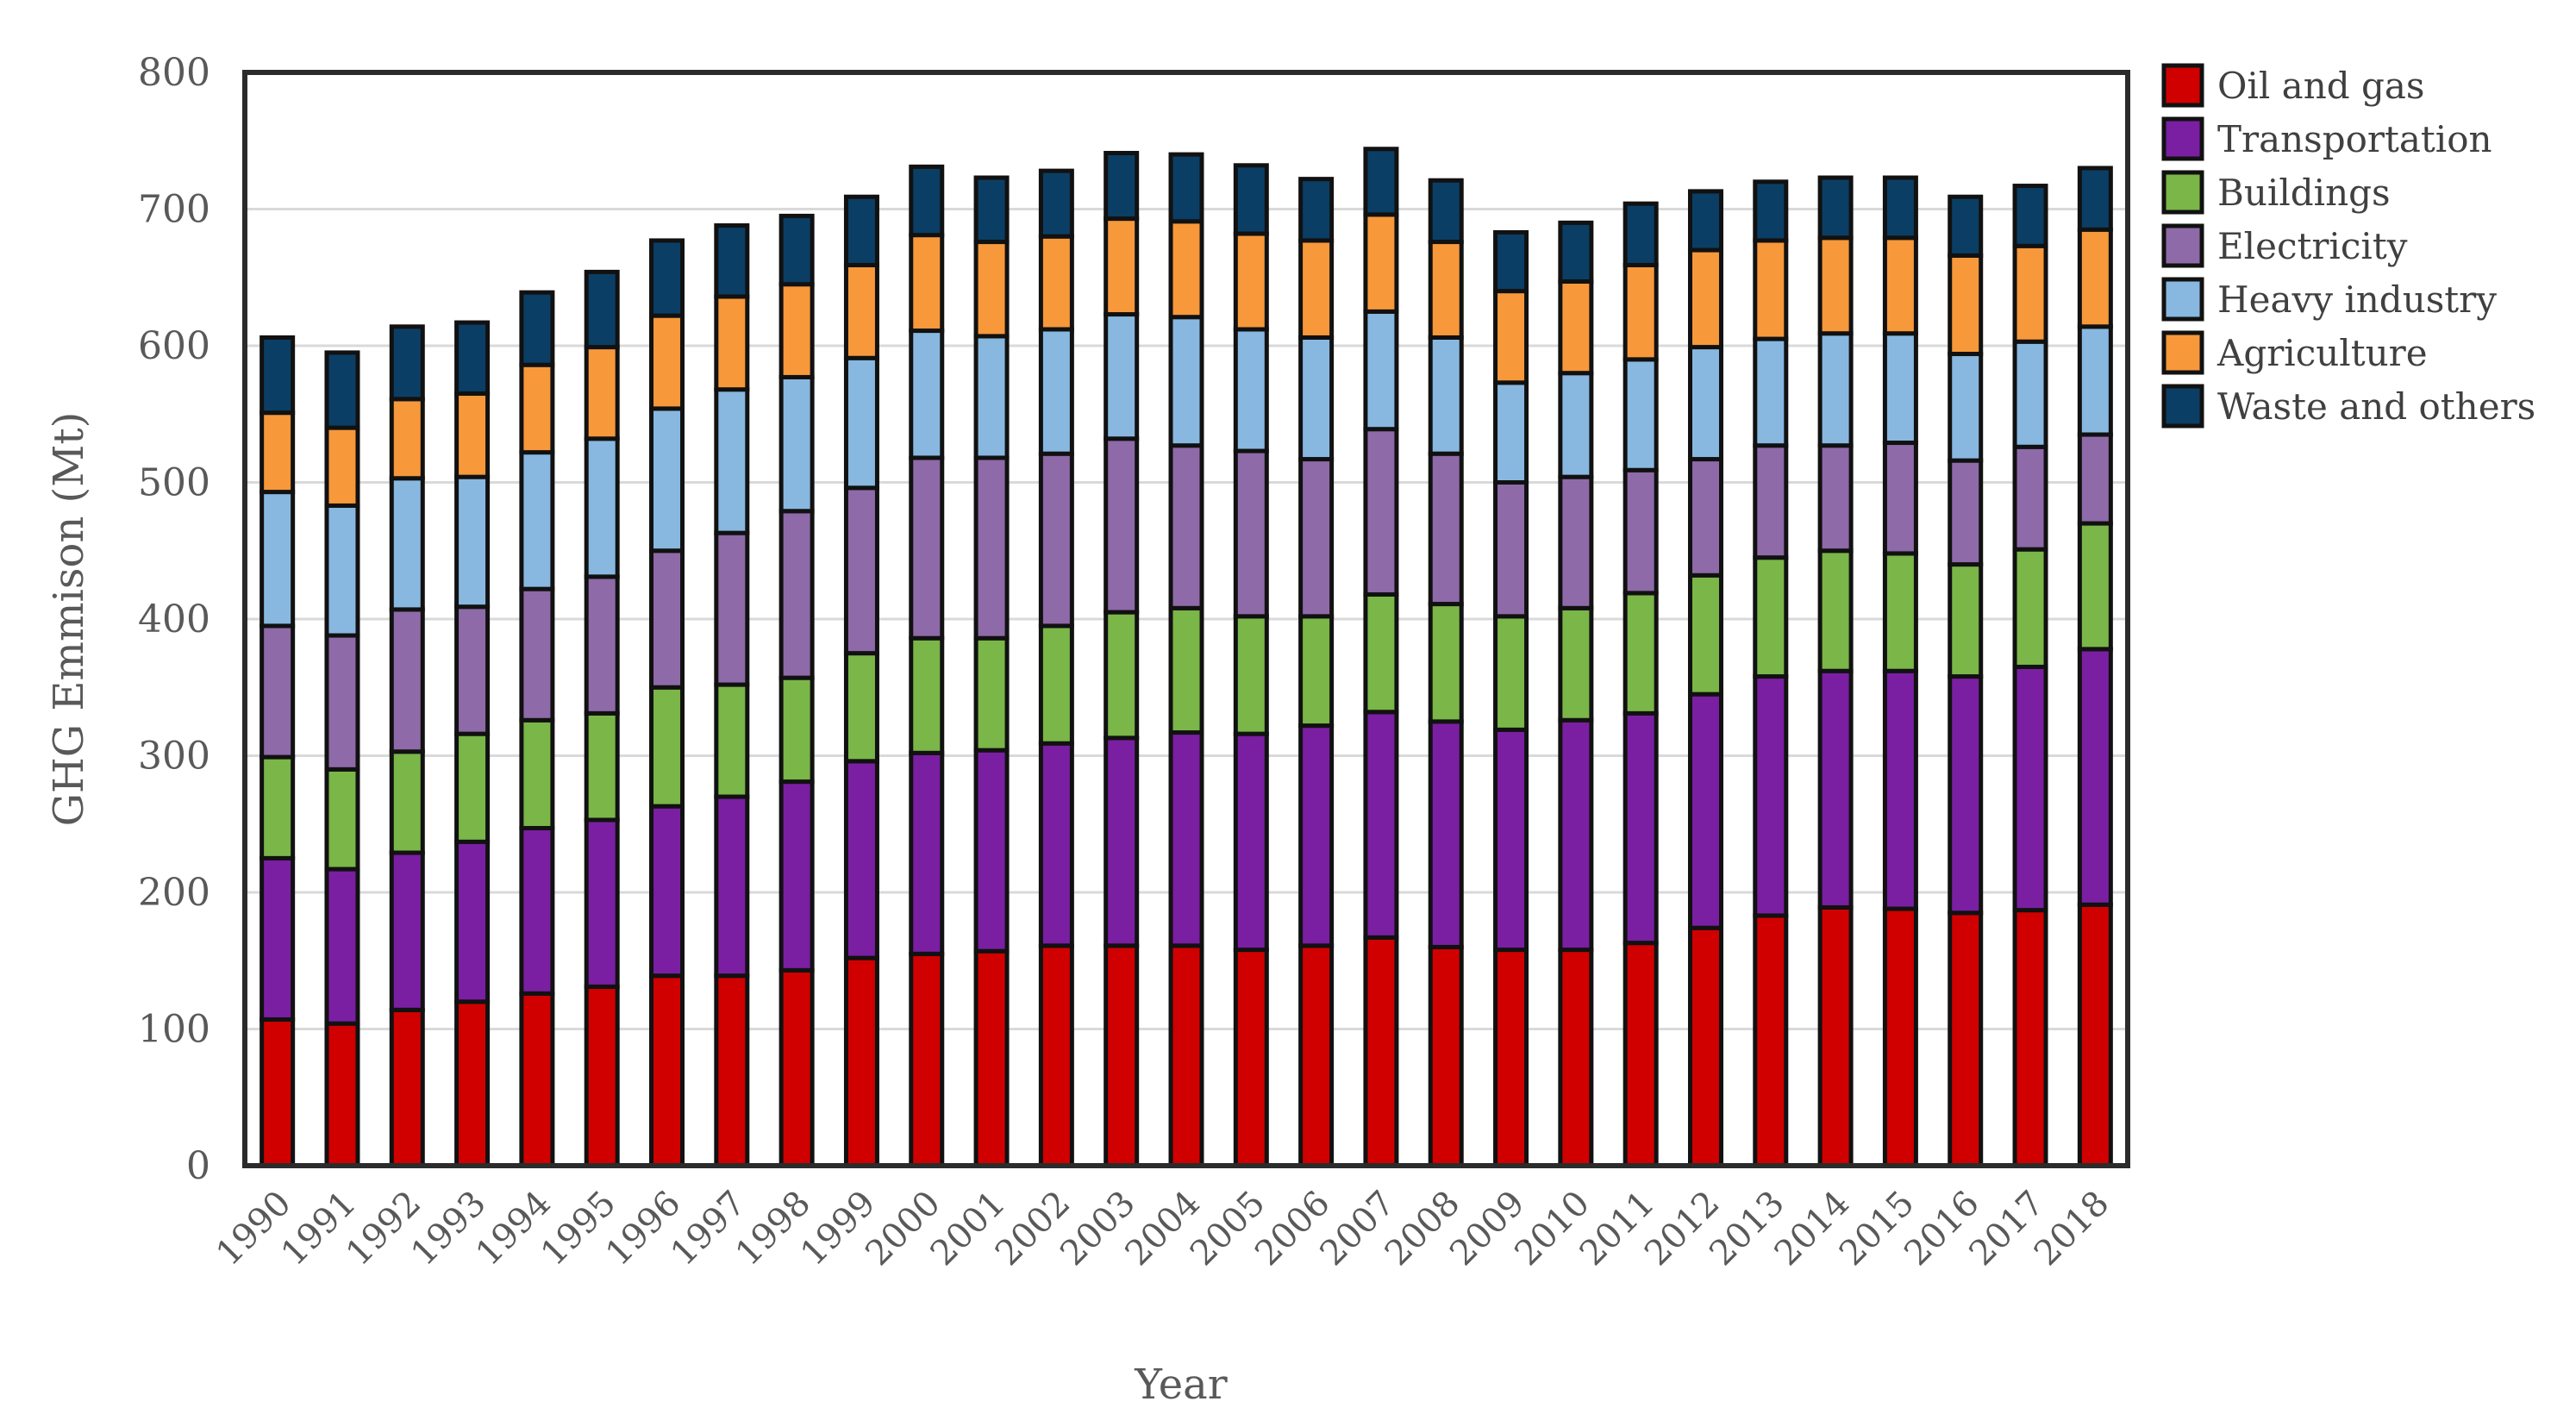 Image resolution: width=2576 pixels, height=1414 pixels. What do you see at coordinates (2292, 85) in the screenshot?
I see `legend-item: Oil and gas` at bounding box center [2292, 85].